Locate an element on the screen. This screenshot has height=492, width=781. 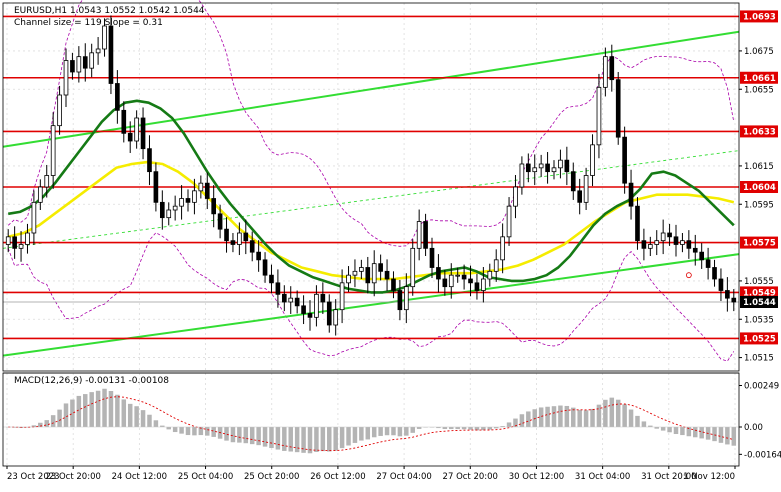
price-level-tag-text: 1.0575 is located at coordinates (759, 244).